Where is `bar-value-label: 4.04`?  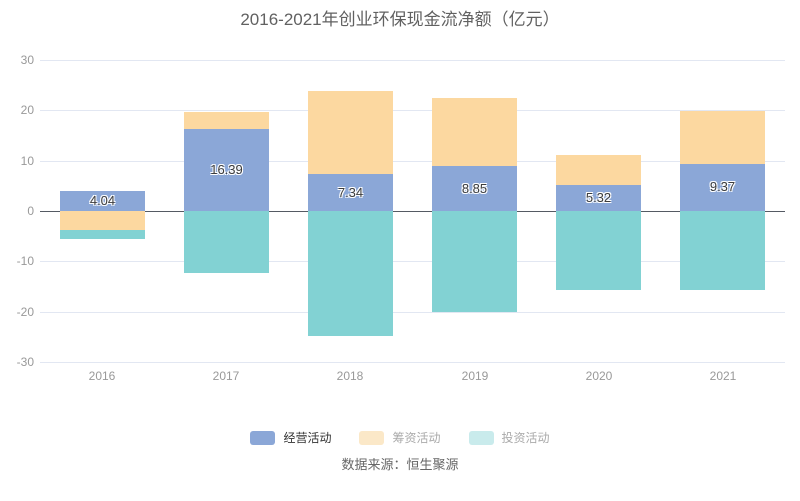
bar-value-label: 4.04 is located at coordinates (102, 200).